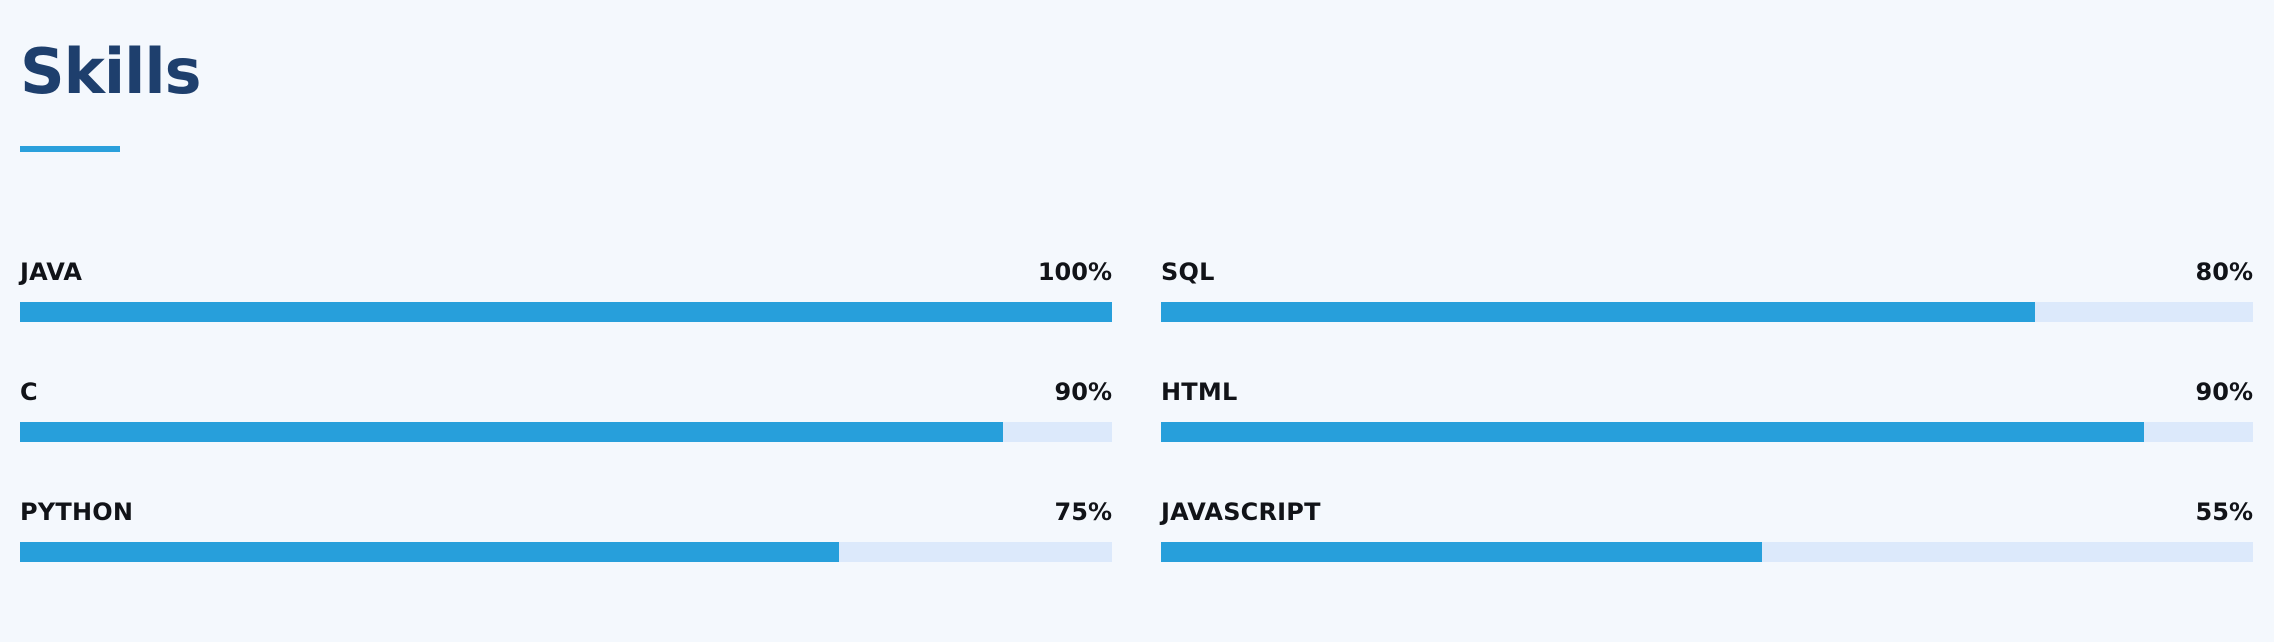 This screenshot has width=2274, height=642. Describe the element at coordinates (70, 149) in the screenshot. I see `title-underline` at that location.